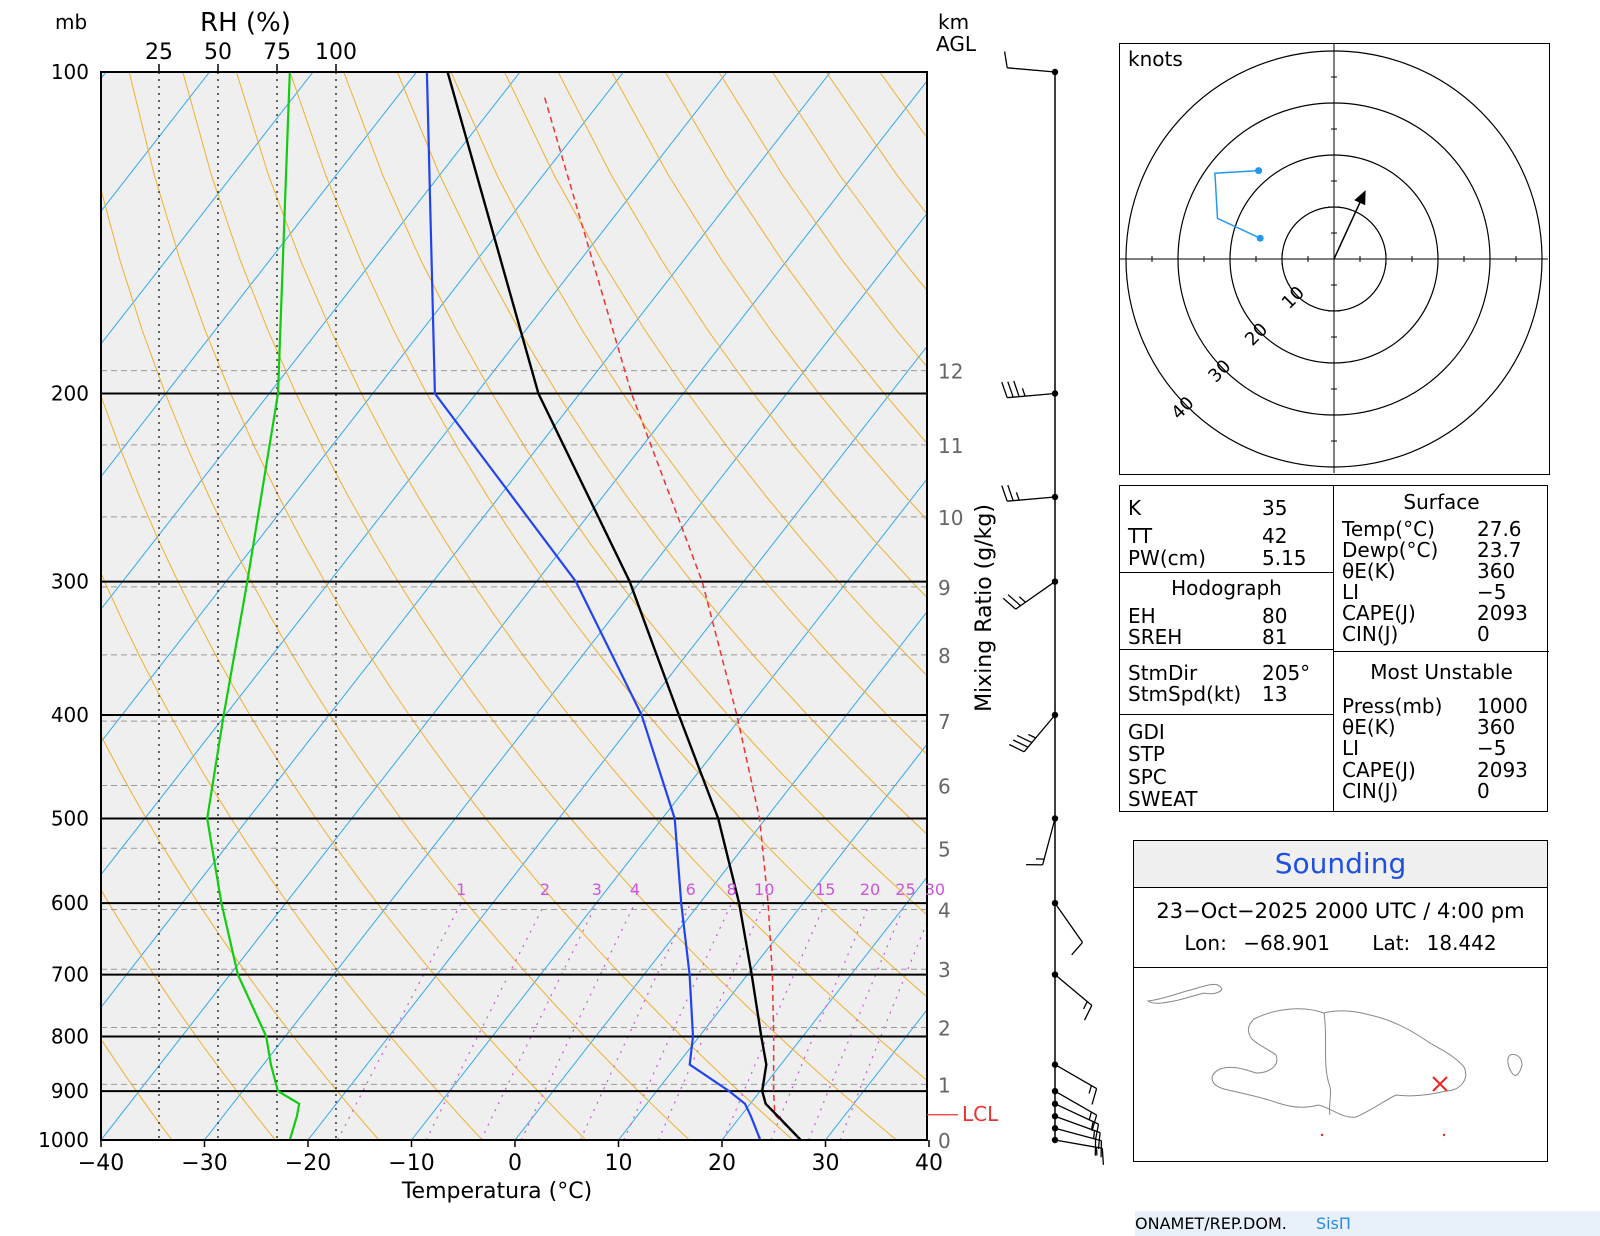  Describe the element at coordinates (1499, 550) in the screenshot. I see `surface-dewp-value: 23.7` at that location.